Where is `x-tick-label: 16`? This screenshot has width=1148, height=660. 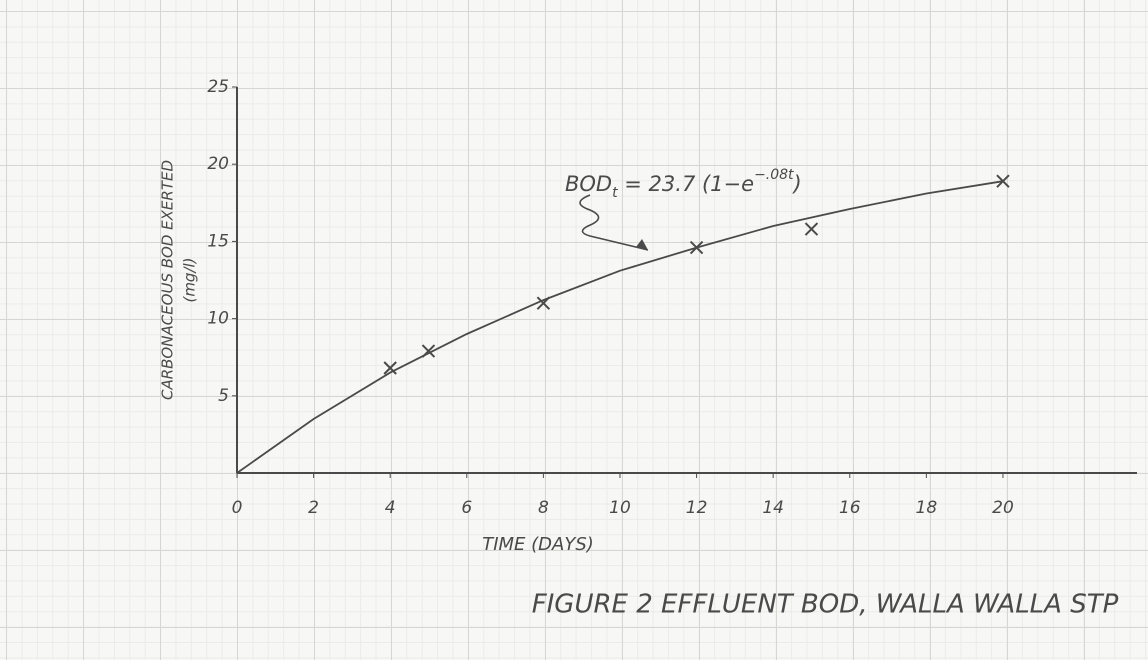
x-tick-label: 16 is located at coordinates (850, 508).